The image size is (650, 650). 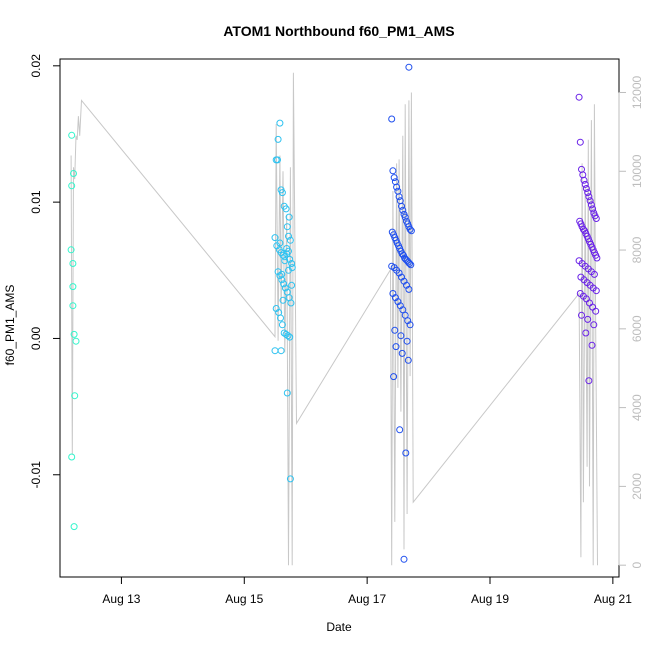 What do you see at coordinates (121, 599) in the screenshot?
I see `x-tick-label: Aug 13` at bounding box center [121, 599].